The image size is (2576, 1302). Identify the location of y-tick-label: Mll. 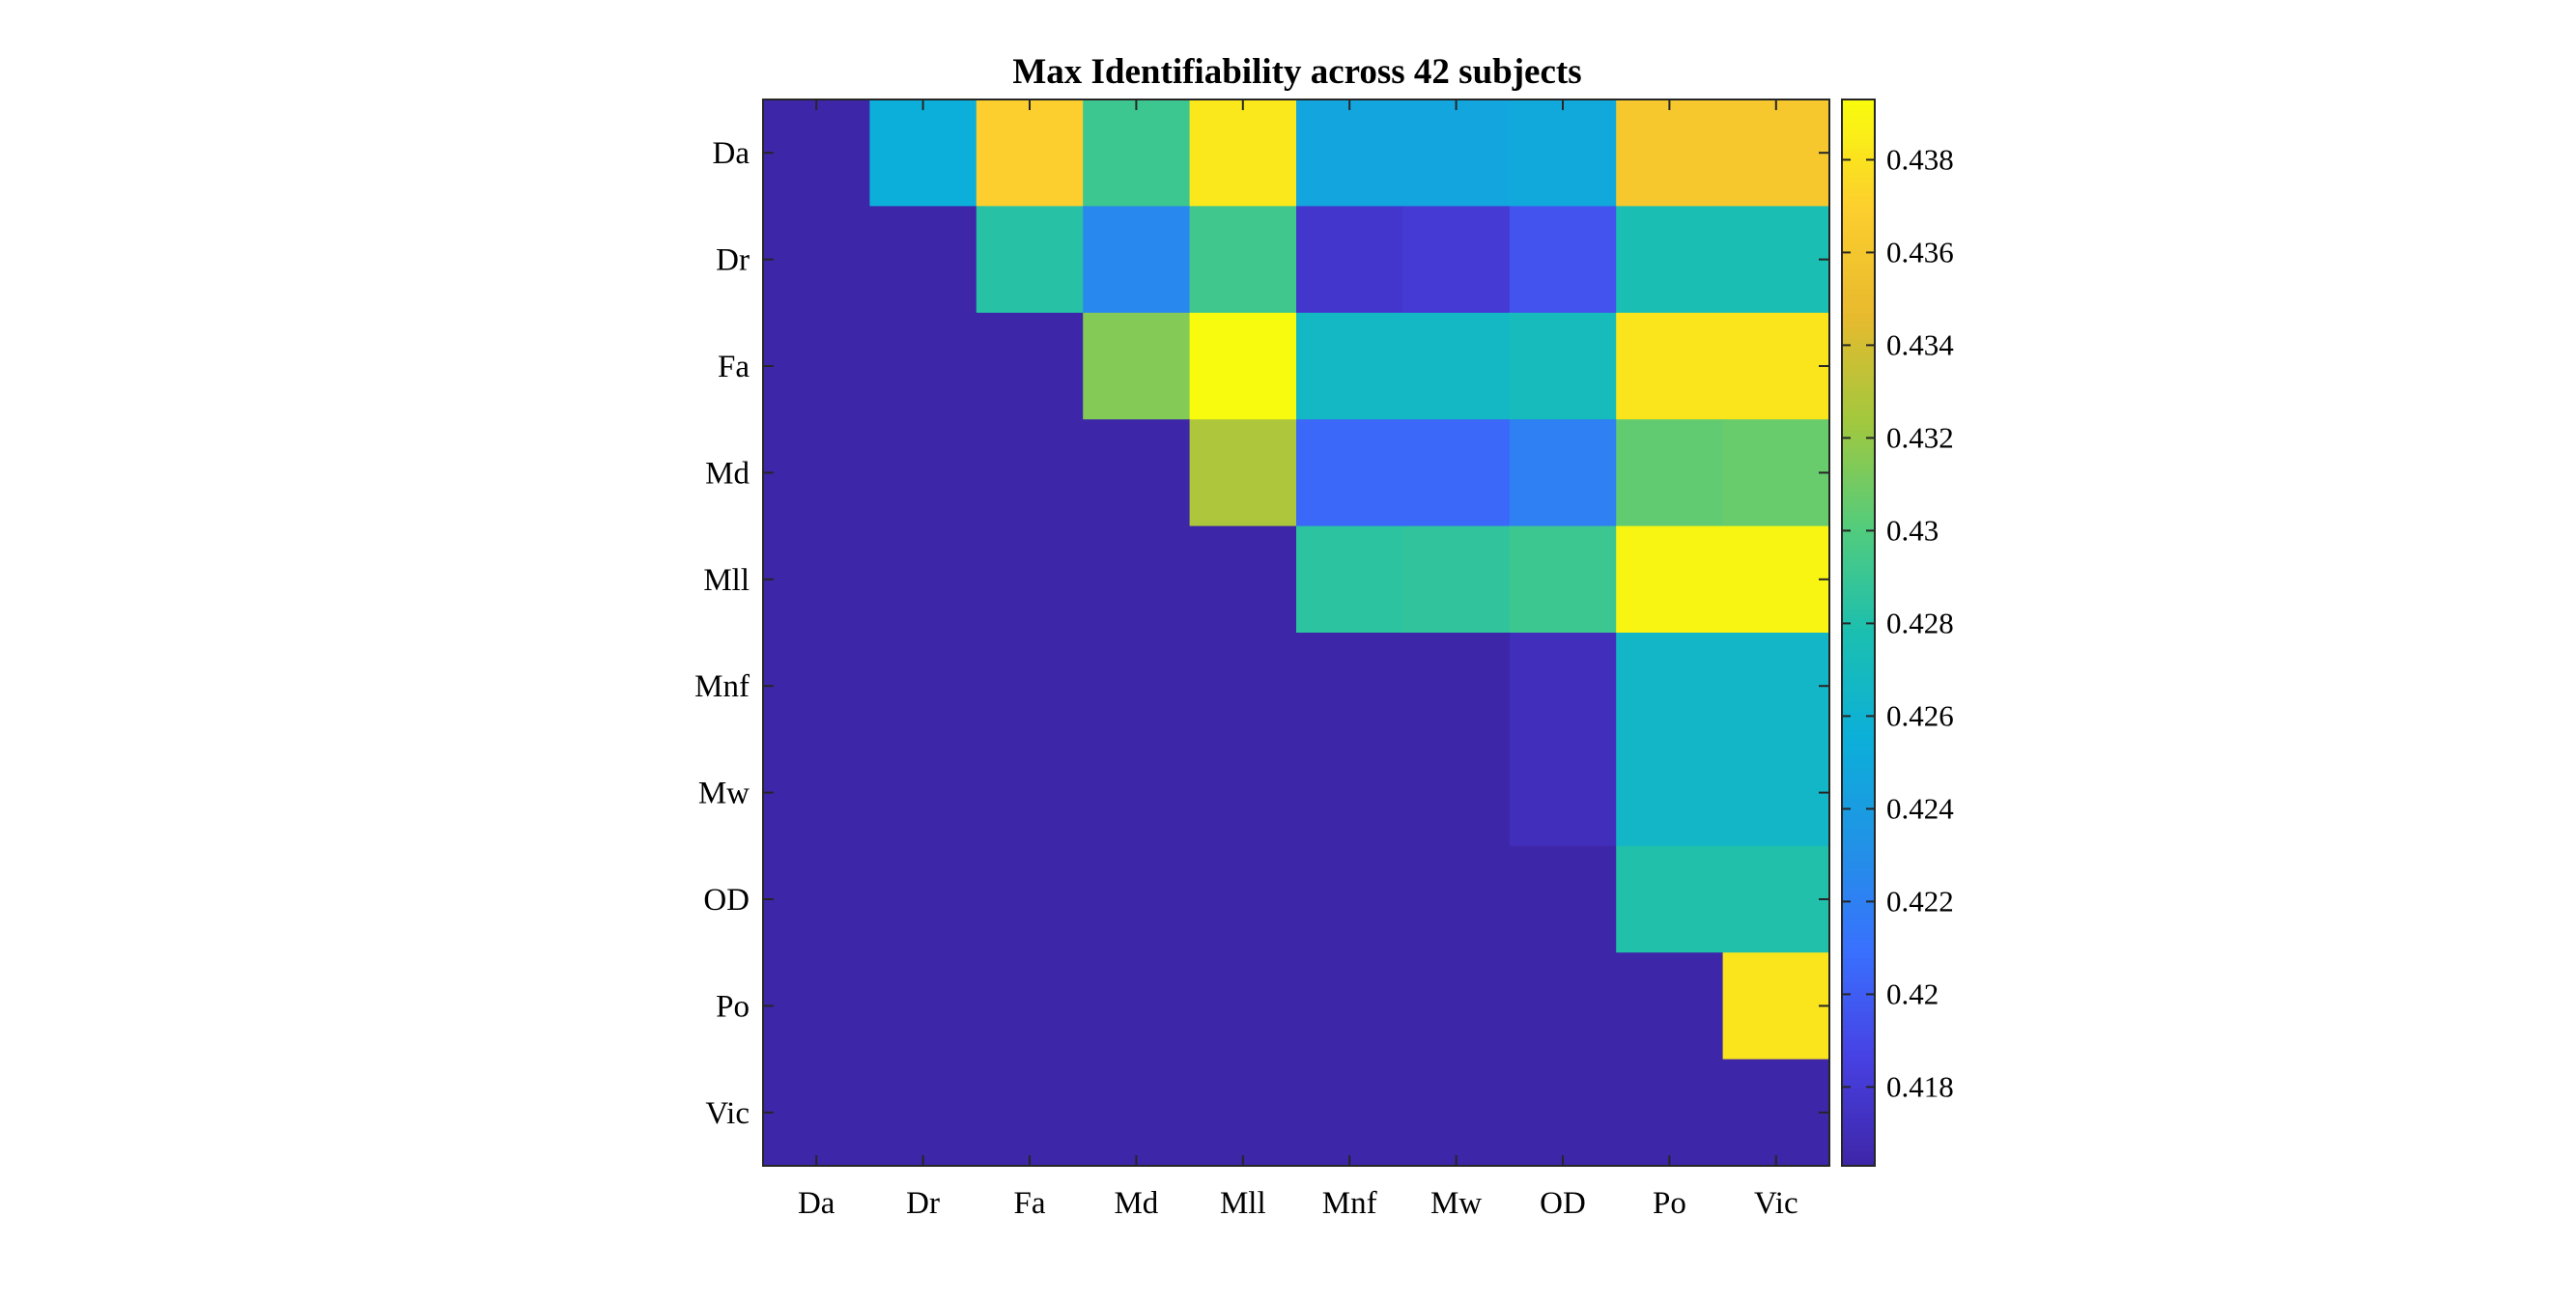
(726, 580).